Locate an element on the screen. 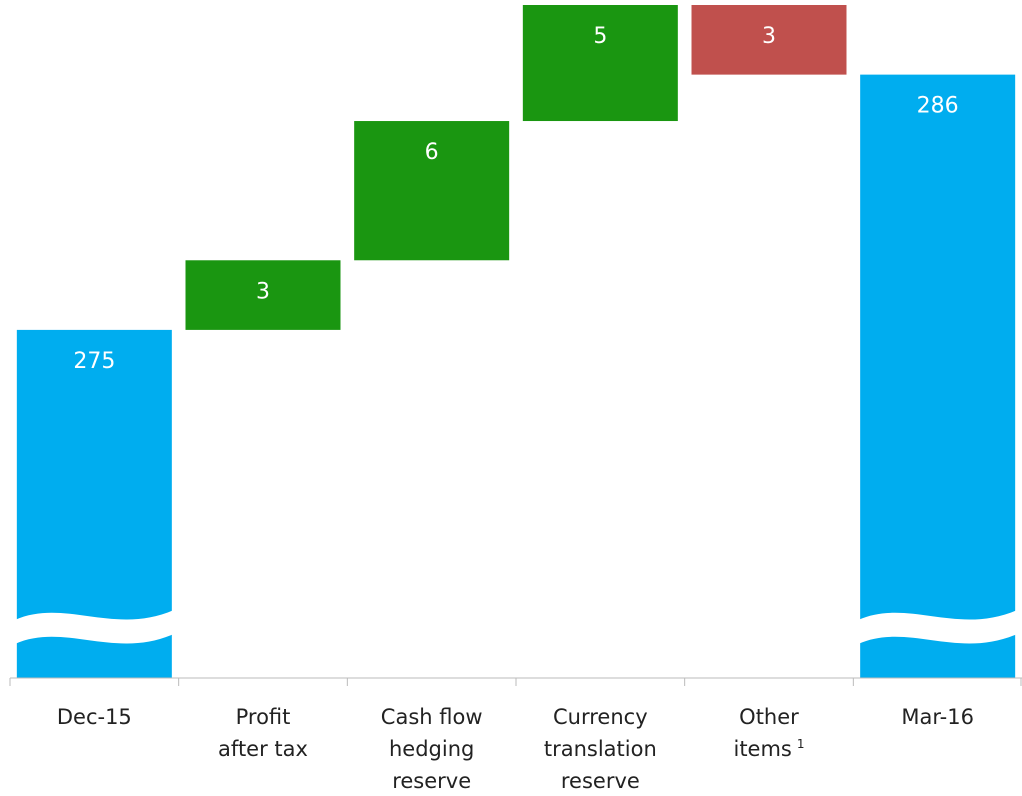  value-label: 275 is located at coordinates (94, 361).